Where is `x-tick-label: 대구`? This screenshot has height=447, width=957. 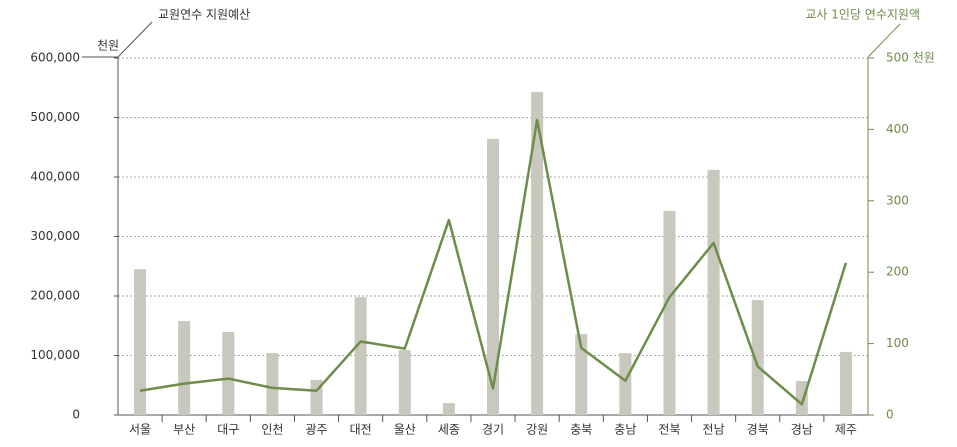 x-tick-label: 대구 is located at coordinates (228, 430).